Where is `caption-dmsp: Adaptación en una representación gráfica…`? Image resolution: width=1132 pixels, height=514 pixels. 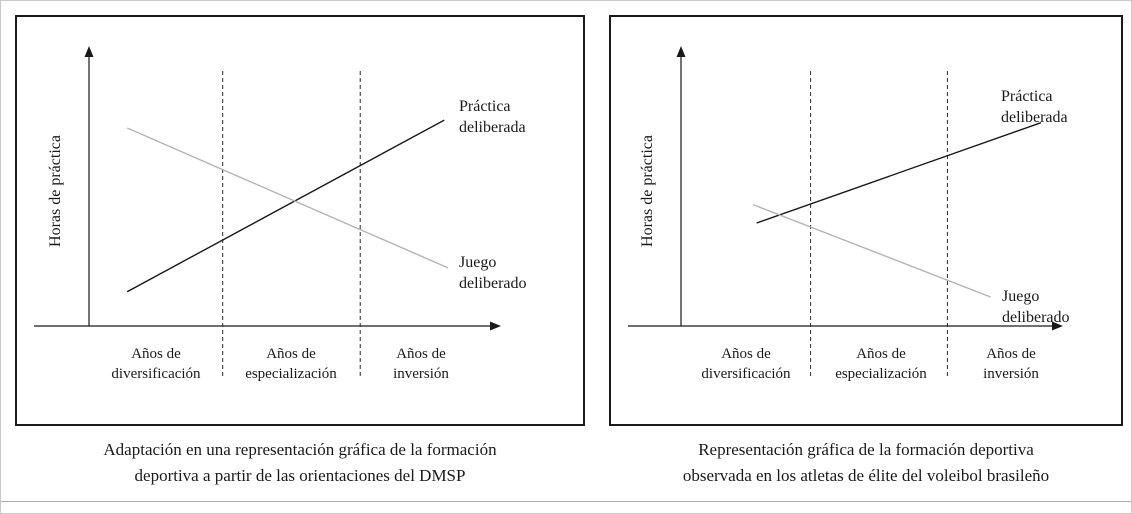
caption-dmsp: Adaptación en una representación gráfica… is located at coordinates (300, 463).